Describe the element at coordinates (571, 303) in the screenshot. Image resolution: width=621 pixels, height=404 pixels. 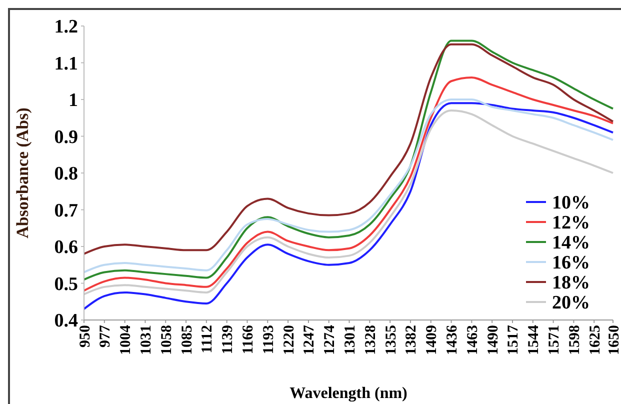
I see `legend-label: 20%` at that location.